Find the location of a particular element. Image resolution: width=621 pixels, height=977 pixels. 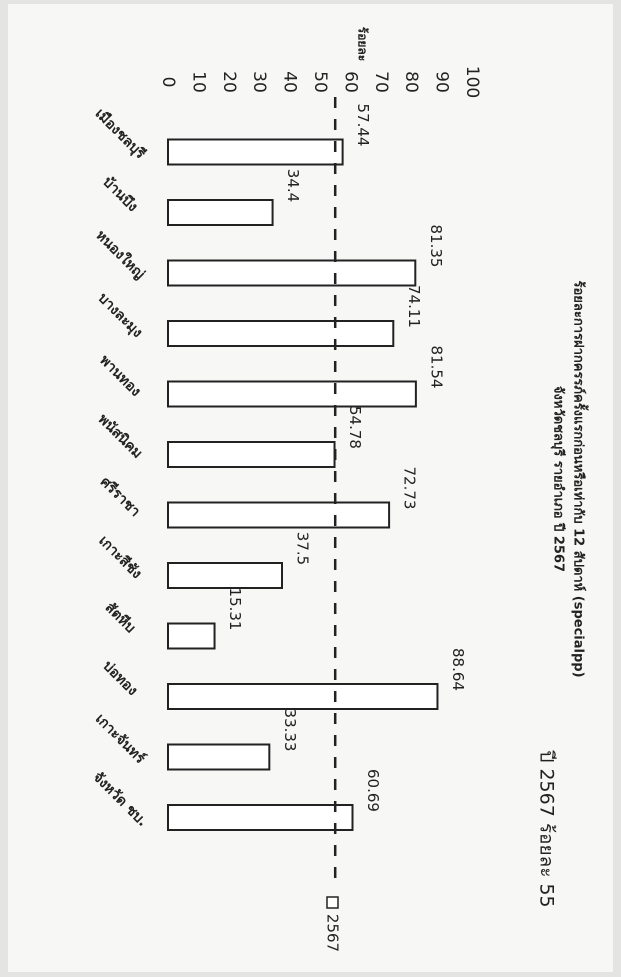

data-label: 37.5 is located at coordinates (303, 548).